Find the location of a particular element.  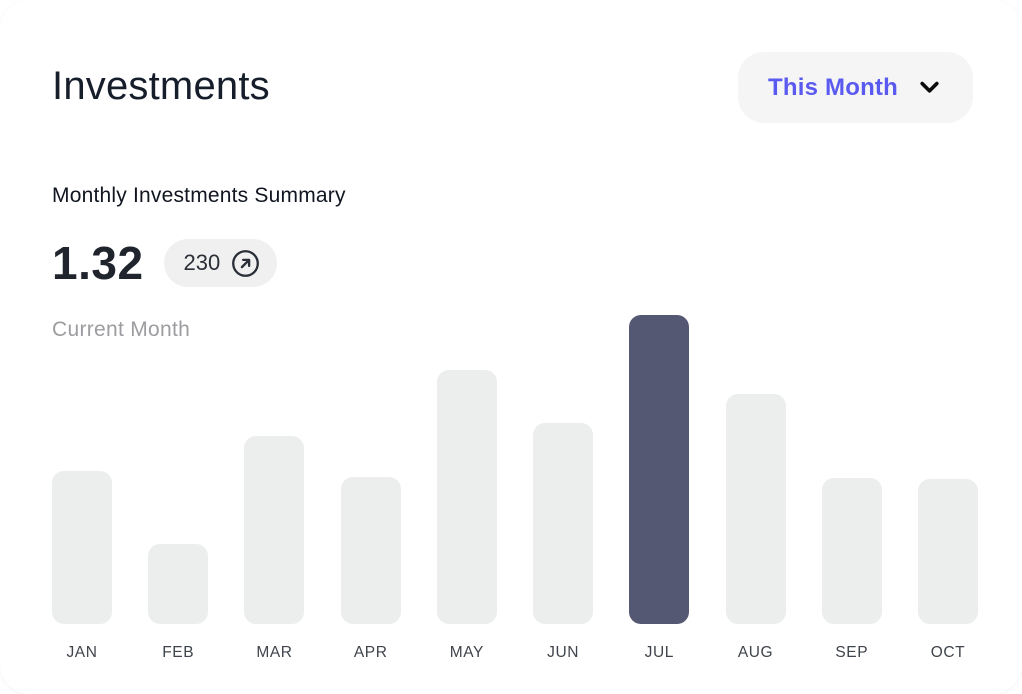

period-selector-button: This Month is located at coordinates (855, 87).